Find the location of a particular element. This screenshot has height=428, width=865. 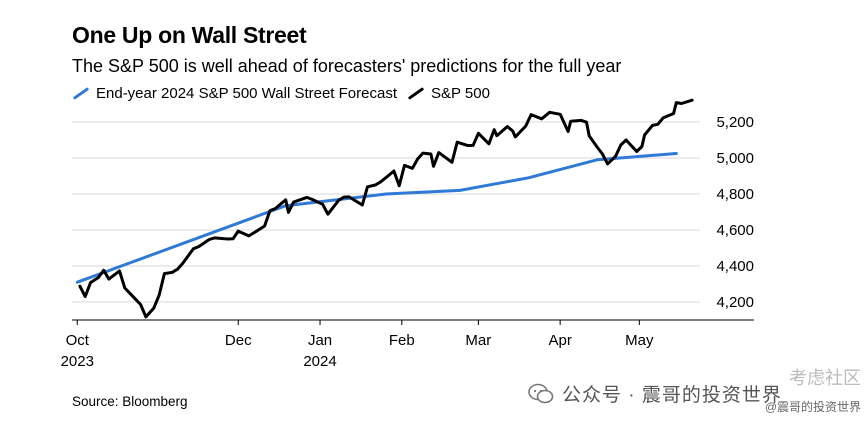

watermark: 公众号 · 震哥的投资世界 is located at coordinates (655, 393).